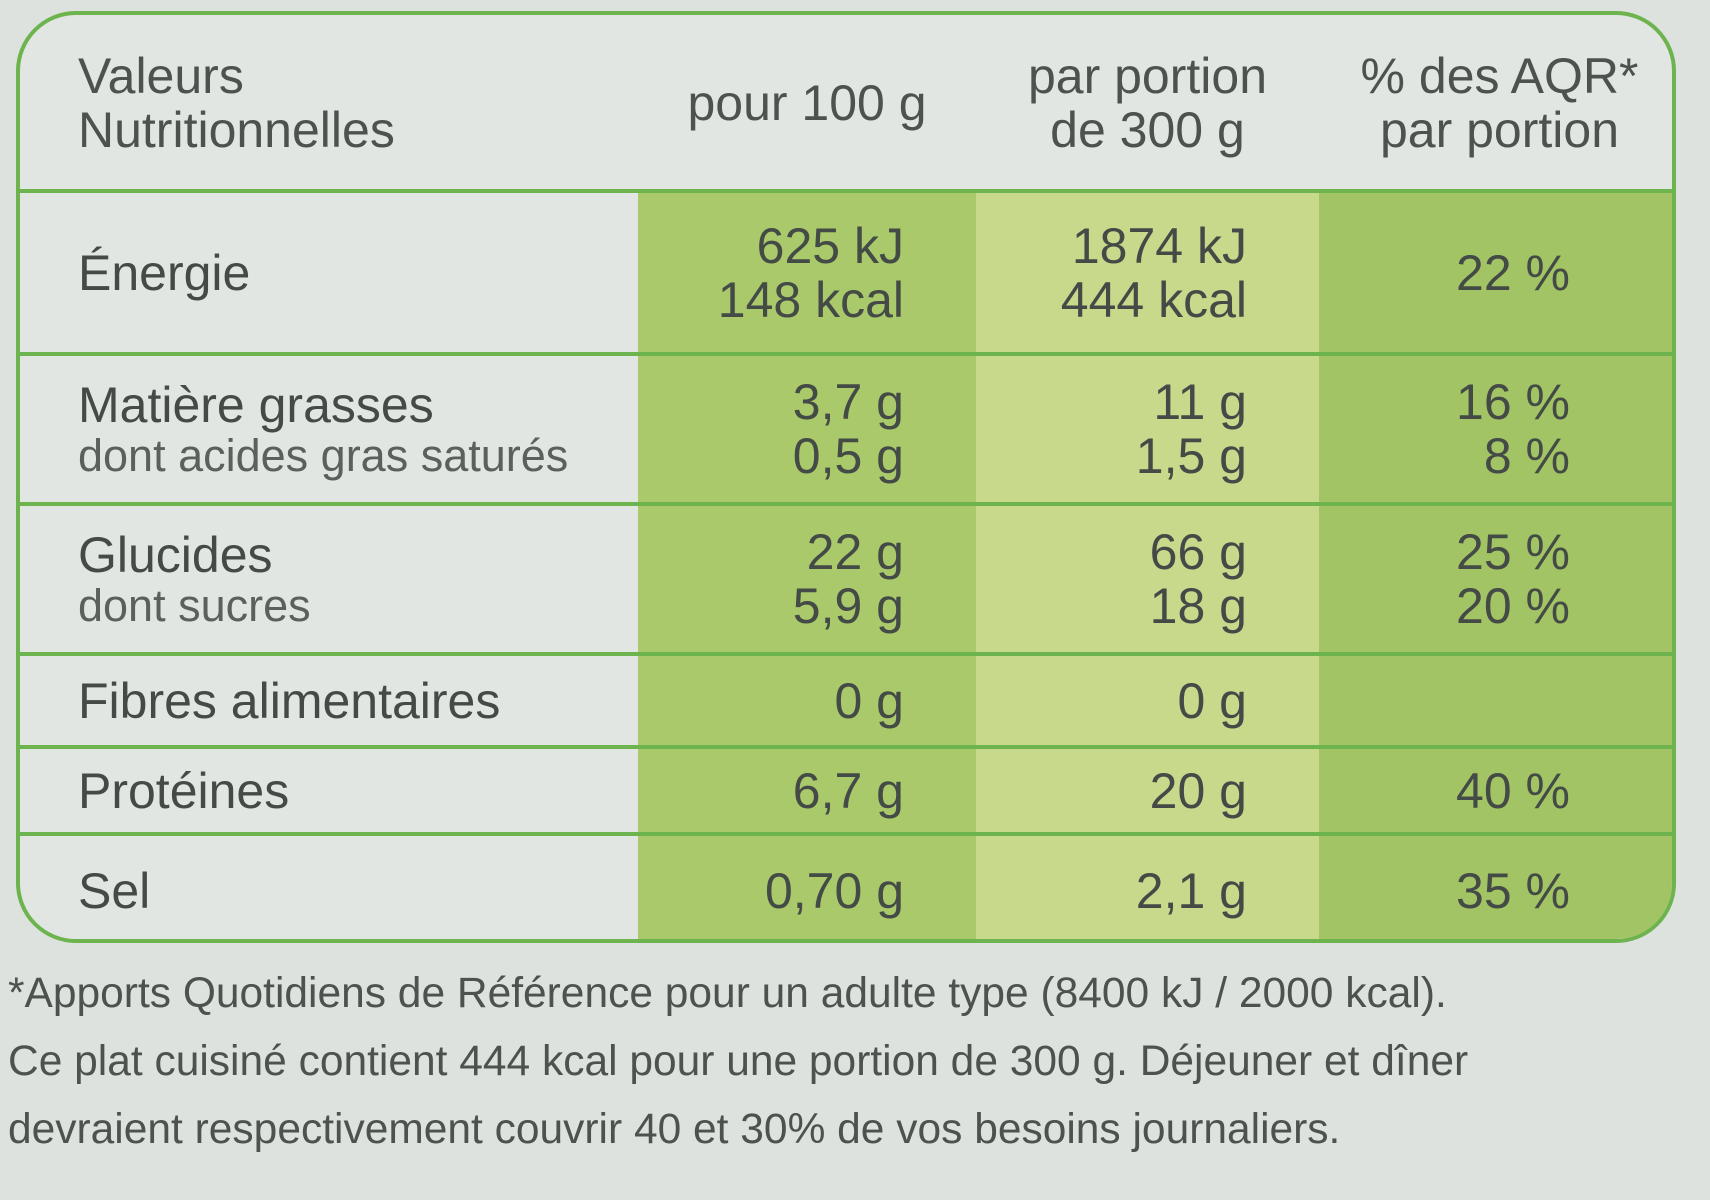 The width and height of the screenshot is (1710, 1200). I want to click on value: 8 %, so click(1526, 456).